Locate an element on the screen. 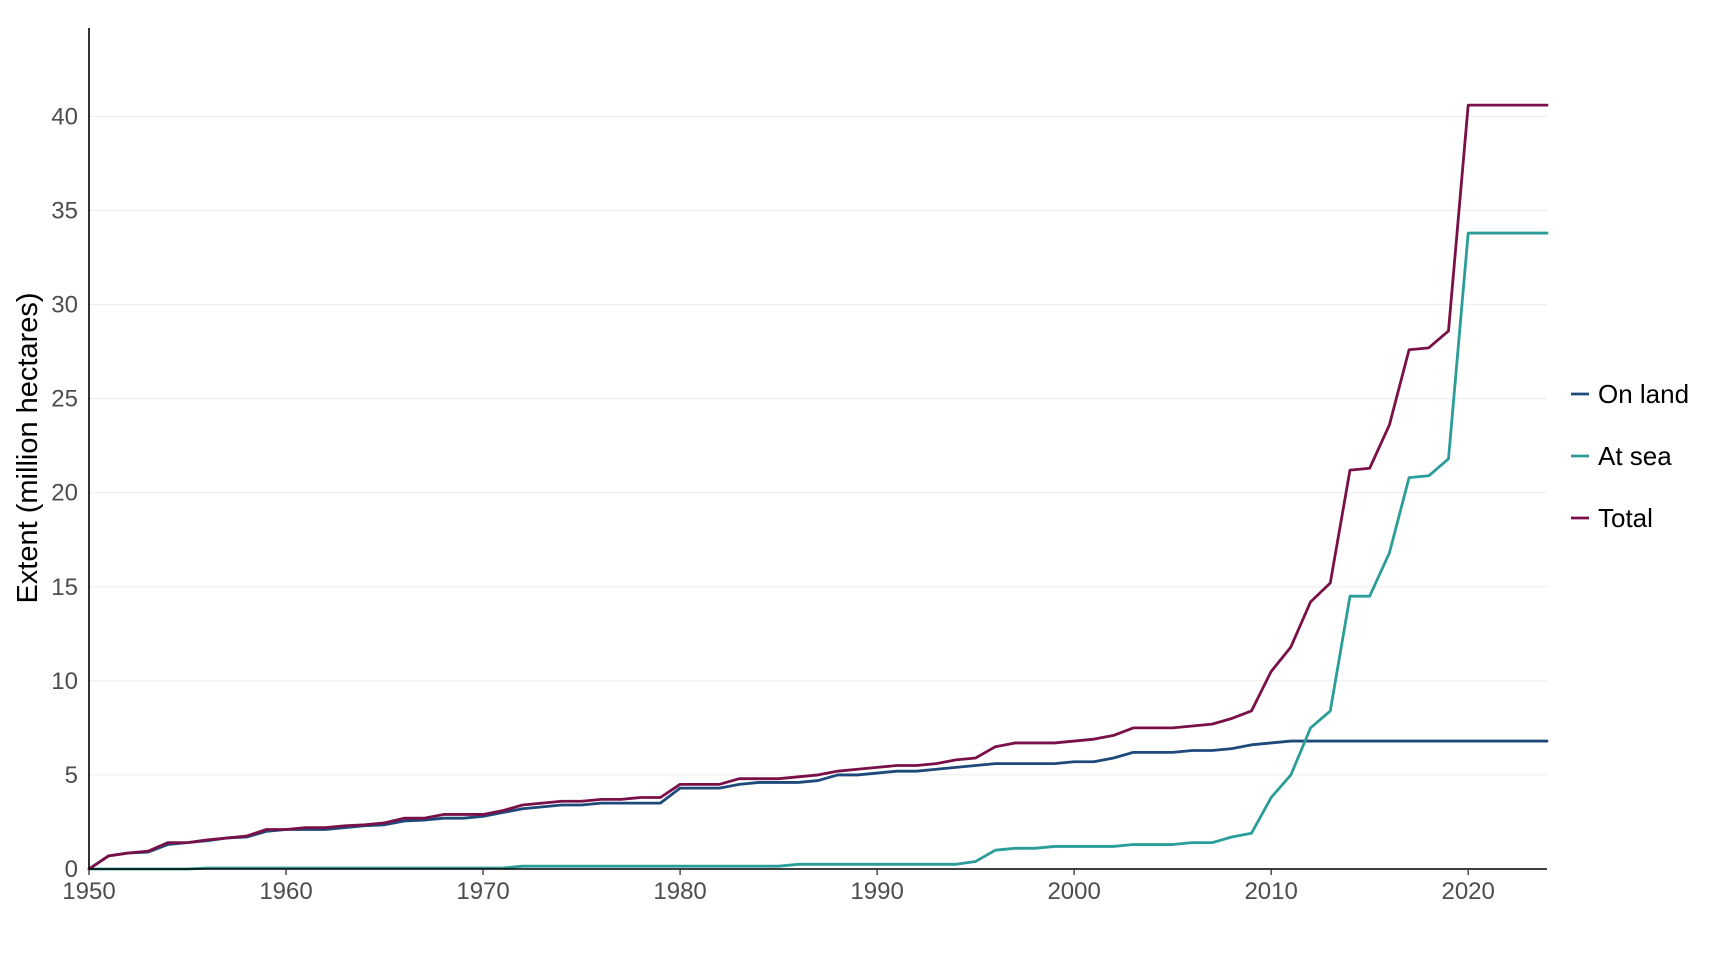  y-tick-label: 0 is located at coordinates (71, 869).